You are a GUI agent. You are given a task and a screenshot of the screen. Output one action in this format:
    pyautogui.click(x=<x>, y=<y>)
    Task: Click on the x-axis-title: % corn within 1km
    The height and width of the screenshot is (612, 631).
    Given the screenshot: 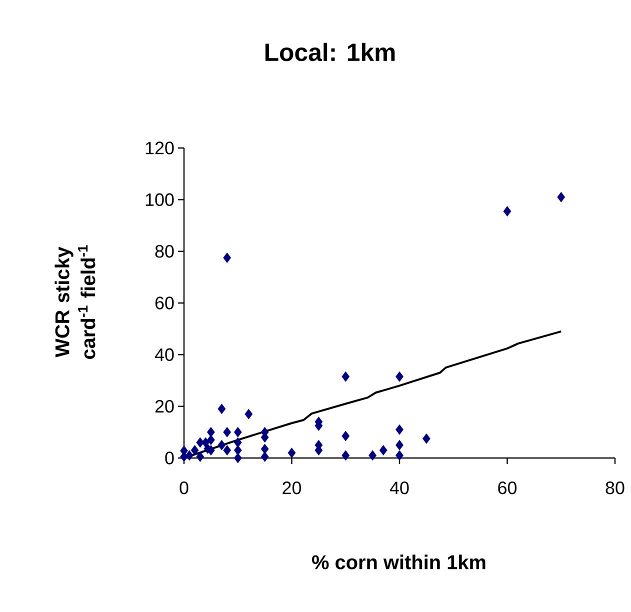 What is the action you would take?
    pyautogui.click(x=399, y=562)
    